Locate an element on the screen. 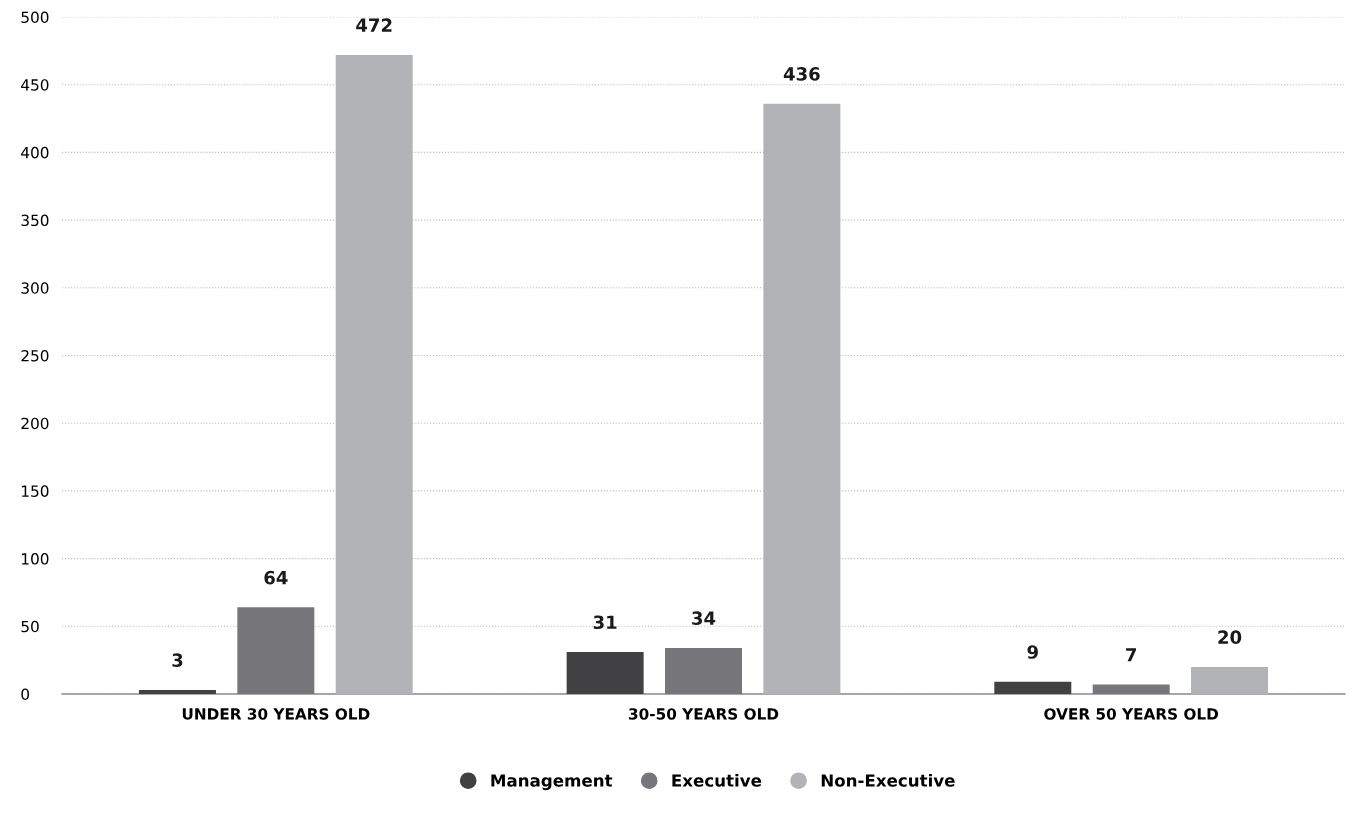 This screenshot has height=827, width=1353. data-label: 9 is located at coordinates (1032, 652).